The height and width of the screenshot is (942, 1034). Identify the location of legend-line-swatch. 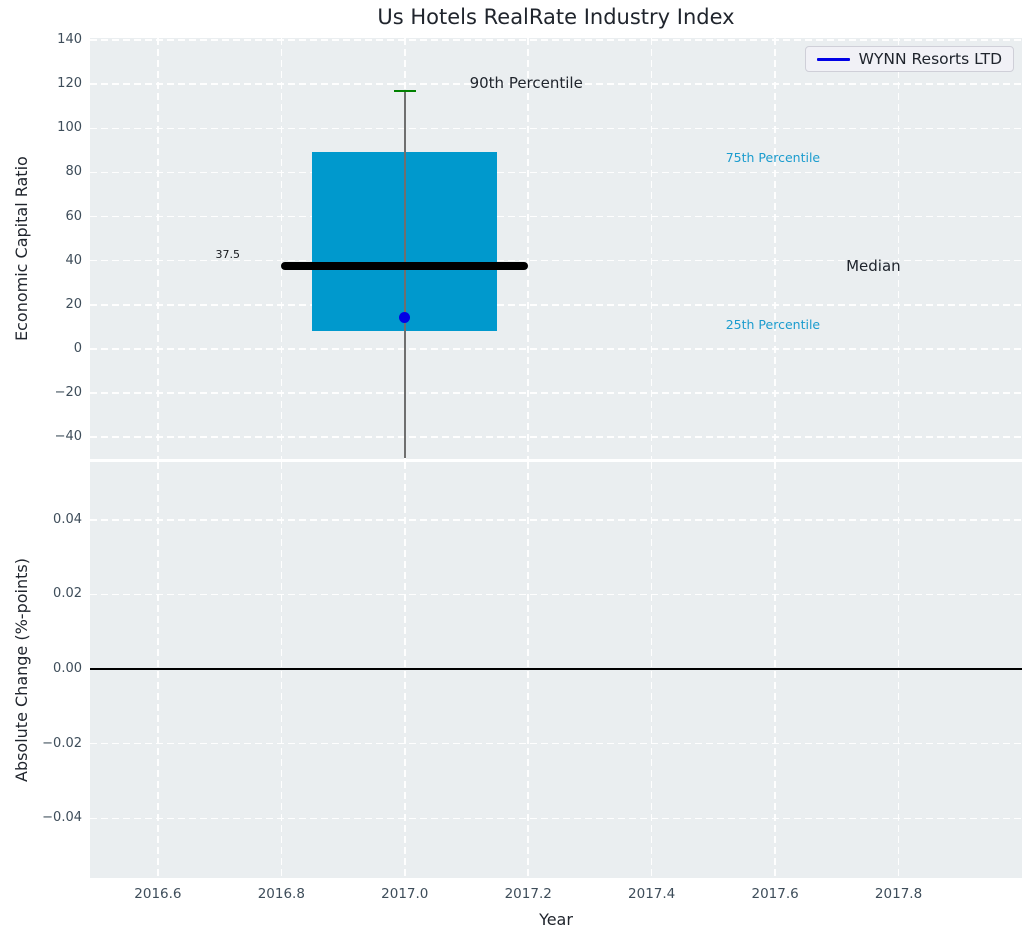
(833, 59).